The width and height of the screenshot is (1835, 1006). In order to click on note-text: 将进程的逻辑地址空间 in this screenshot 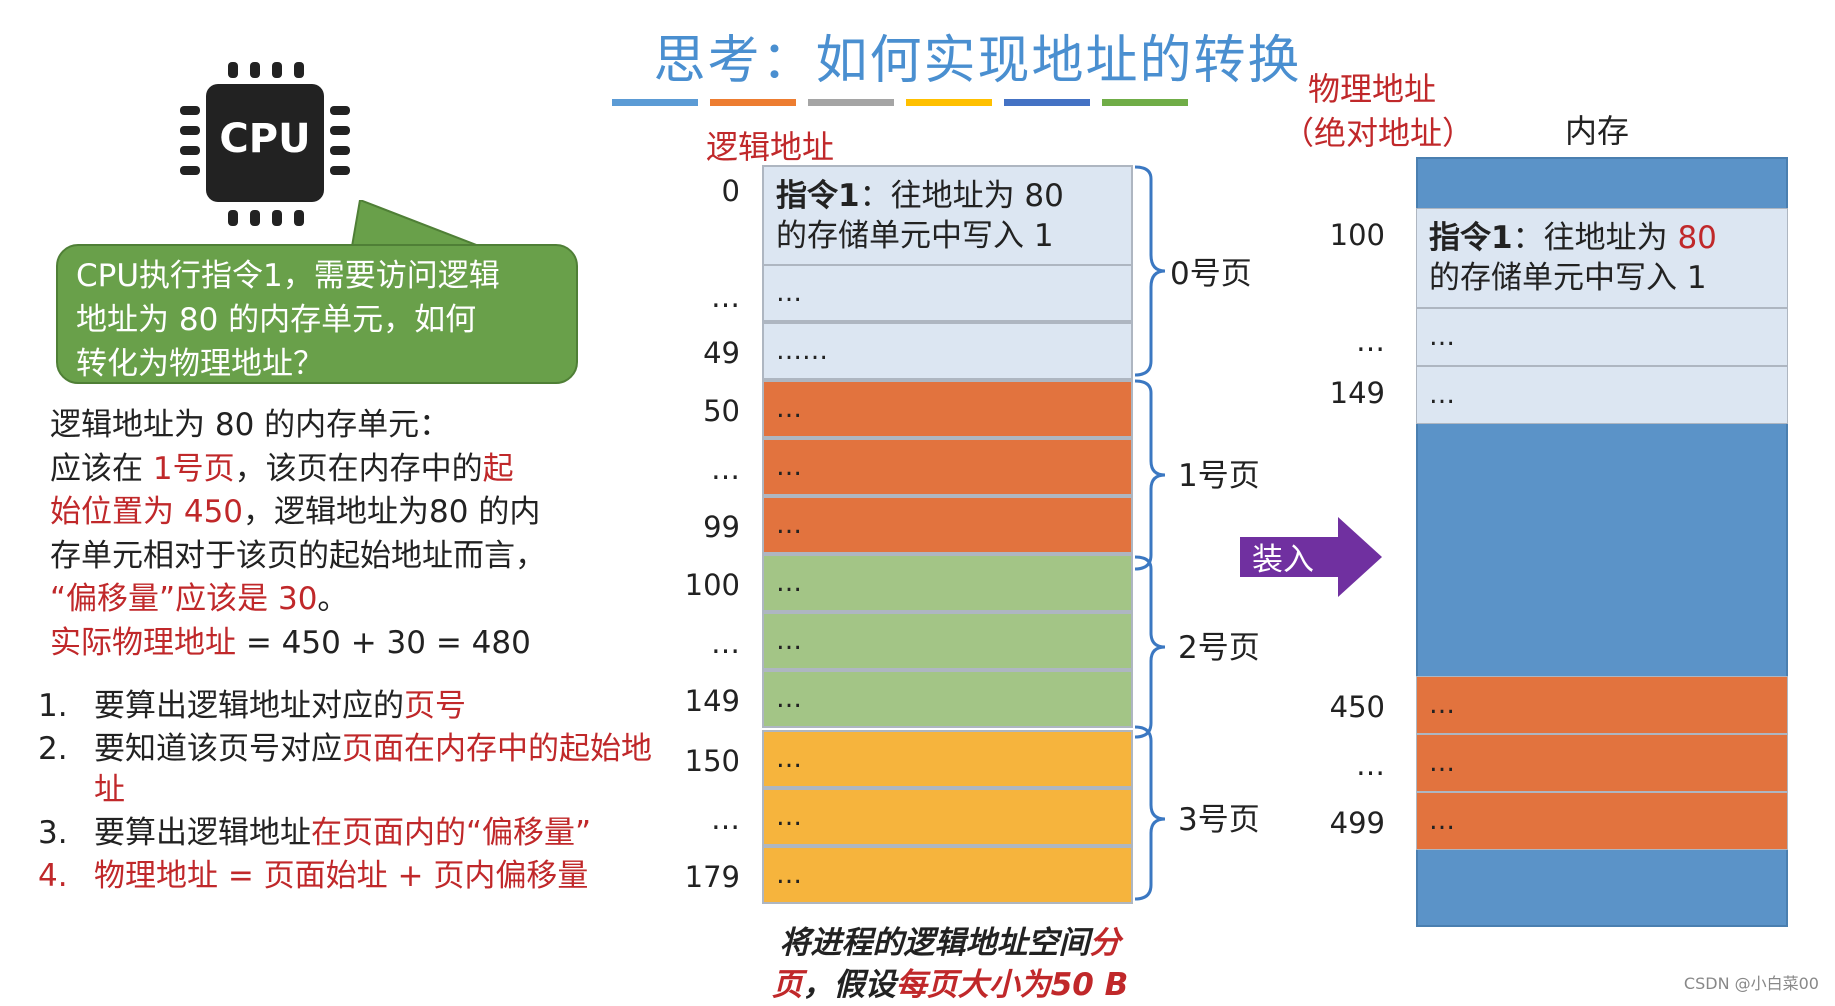, I will do `click(934, 943)`.